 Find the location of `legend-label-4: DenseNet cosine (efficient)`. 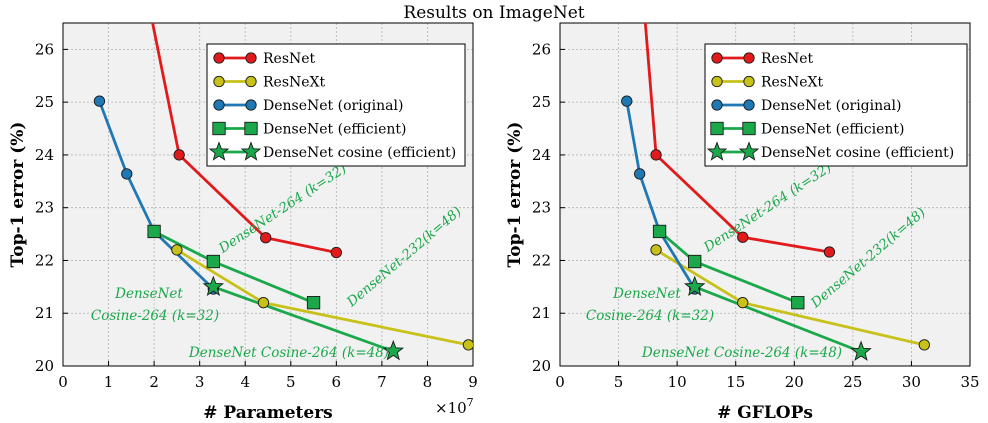

legend-label-4: DenseNet cosine (efficient) is located at coordinates (359, 153).